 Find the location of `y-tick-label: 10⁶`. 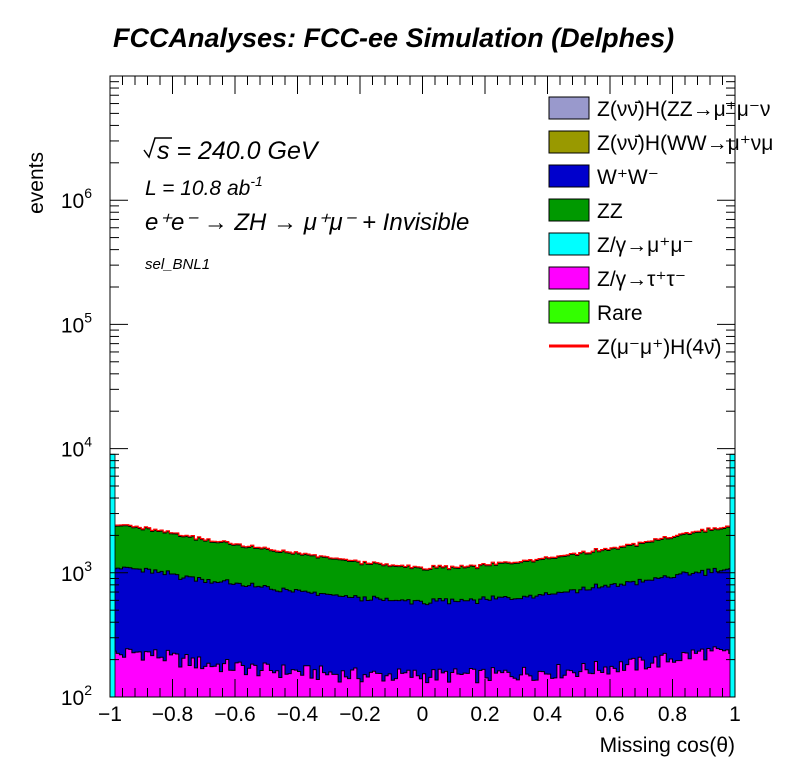

y-tick-label: 10⁶ is located at coordinates (76, 199).